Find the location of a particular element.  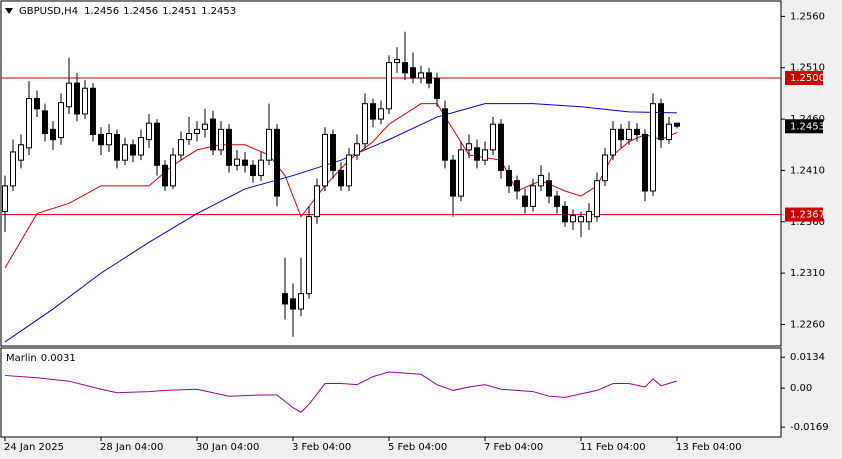

header-open: 1.2456 is located at coordinates (101, 11).